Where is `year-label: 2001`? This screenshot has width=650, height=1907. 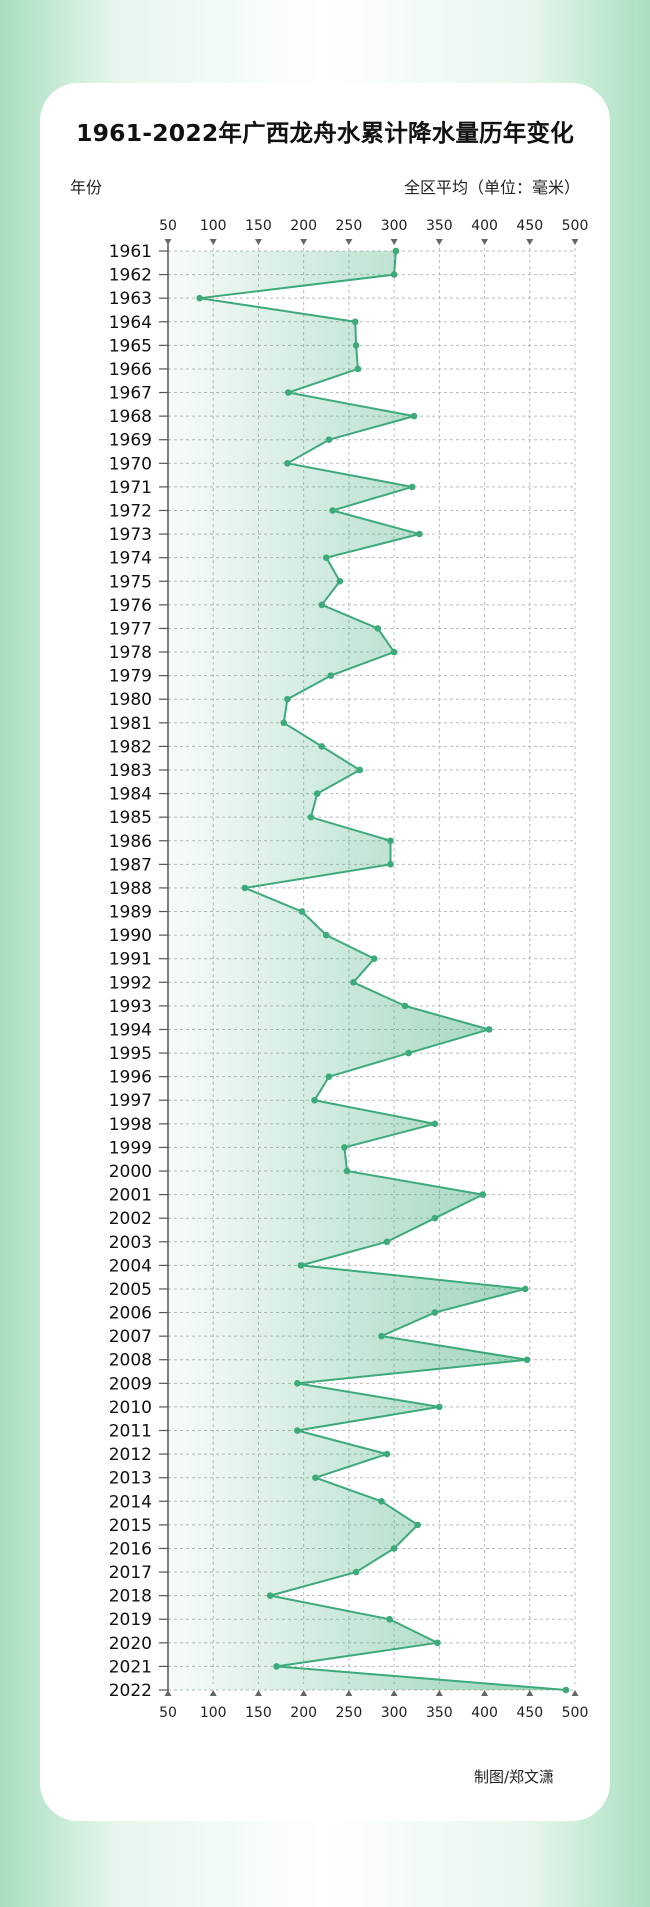
year-label: 2001 is located at coordinates (130, 1196).